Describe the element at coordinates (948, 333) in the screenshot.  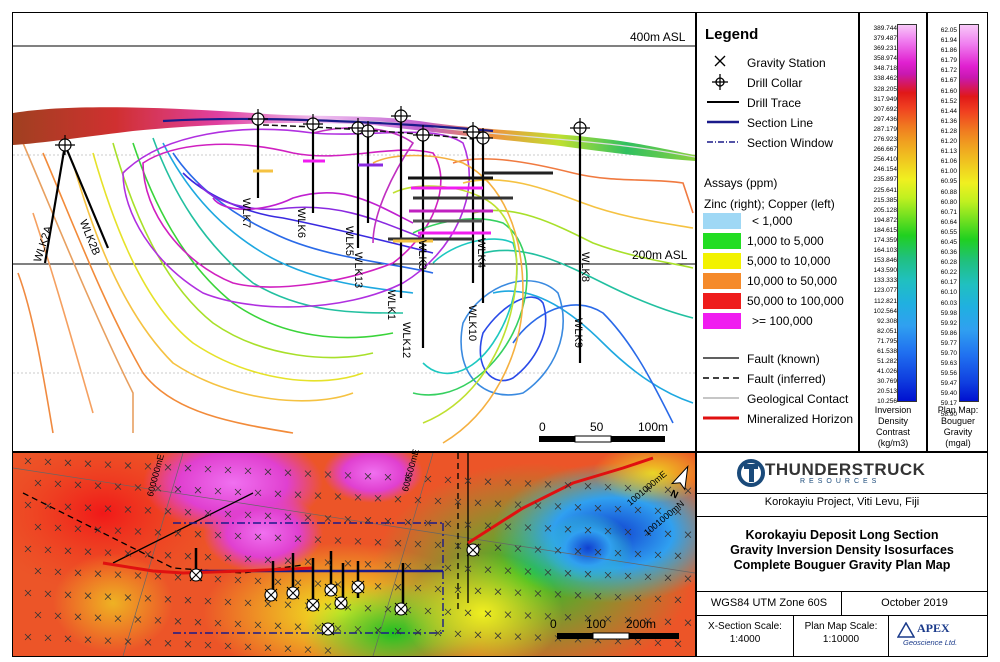
I see `colorbar-tick-label: 59.86` at that location.